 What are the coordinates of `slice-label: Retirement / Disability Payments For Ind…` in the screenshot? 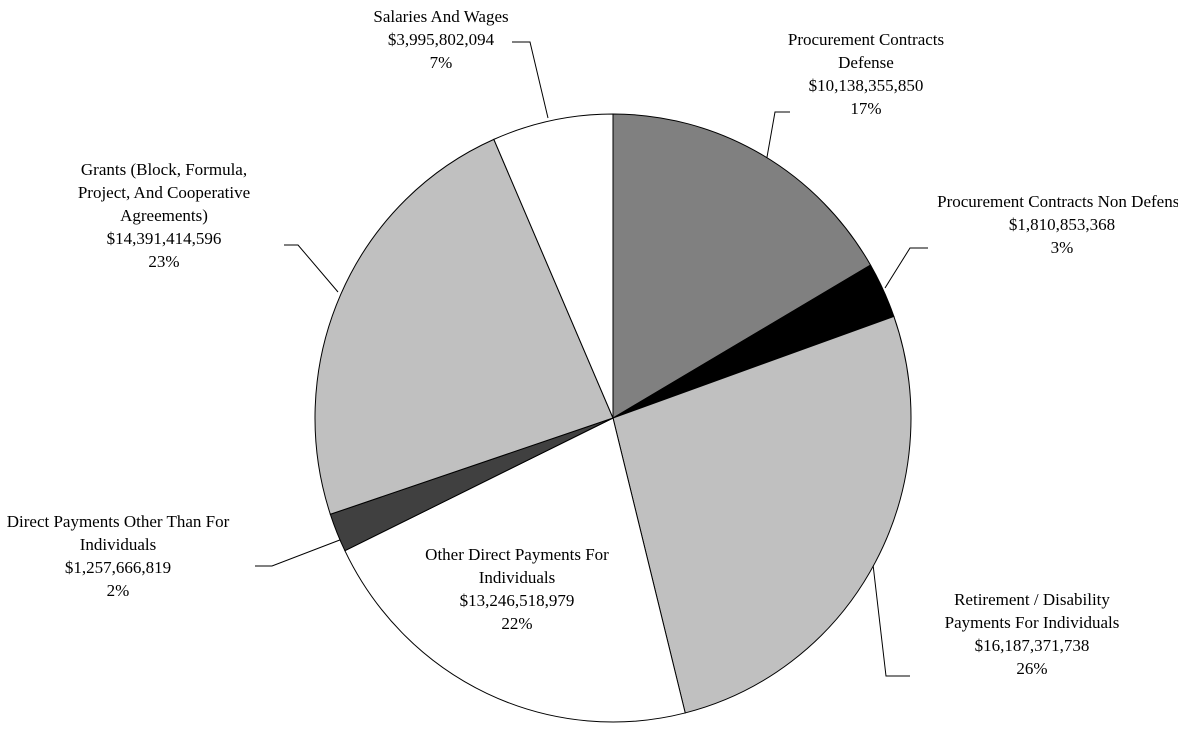 It's located at (1032, 634).